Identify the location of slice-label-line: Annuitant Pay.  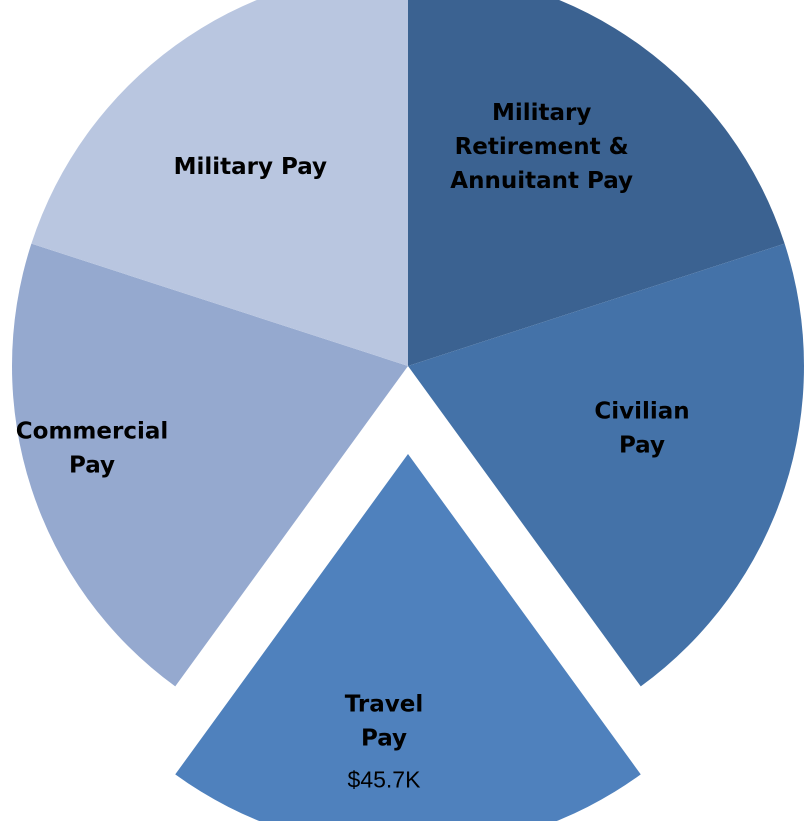
(541, 181).